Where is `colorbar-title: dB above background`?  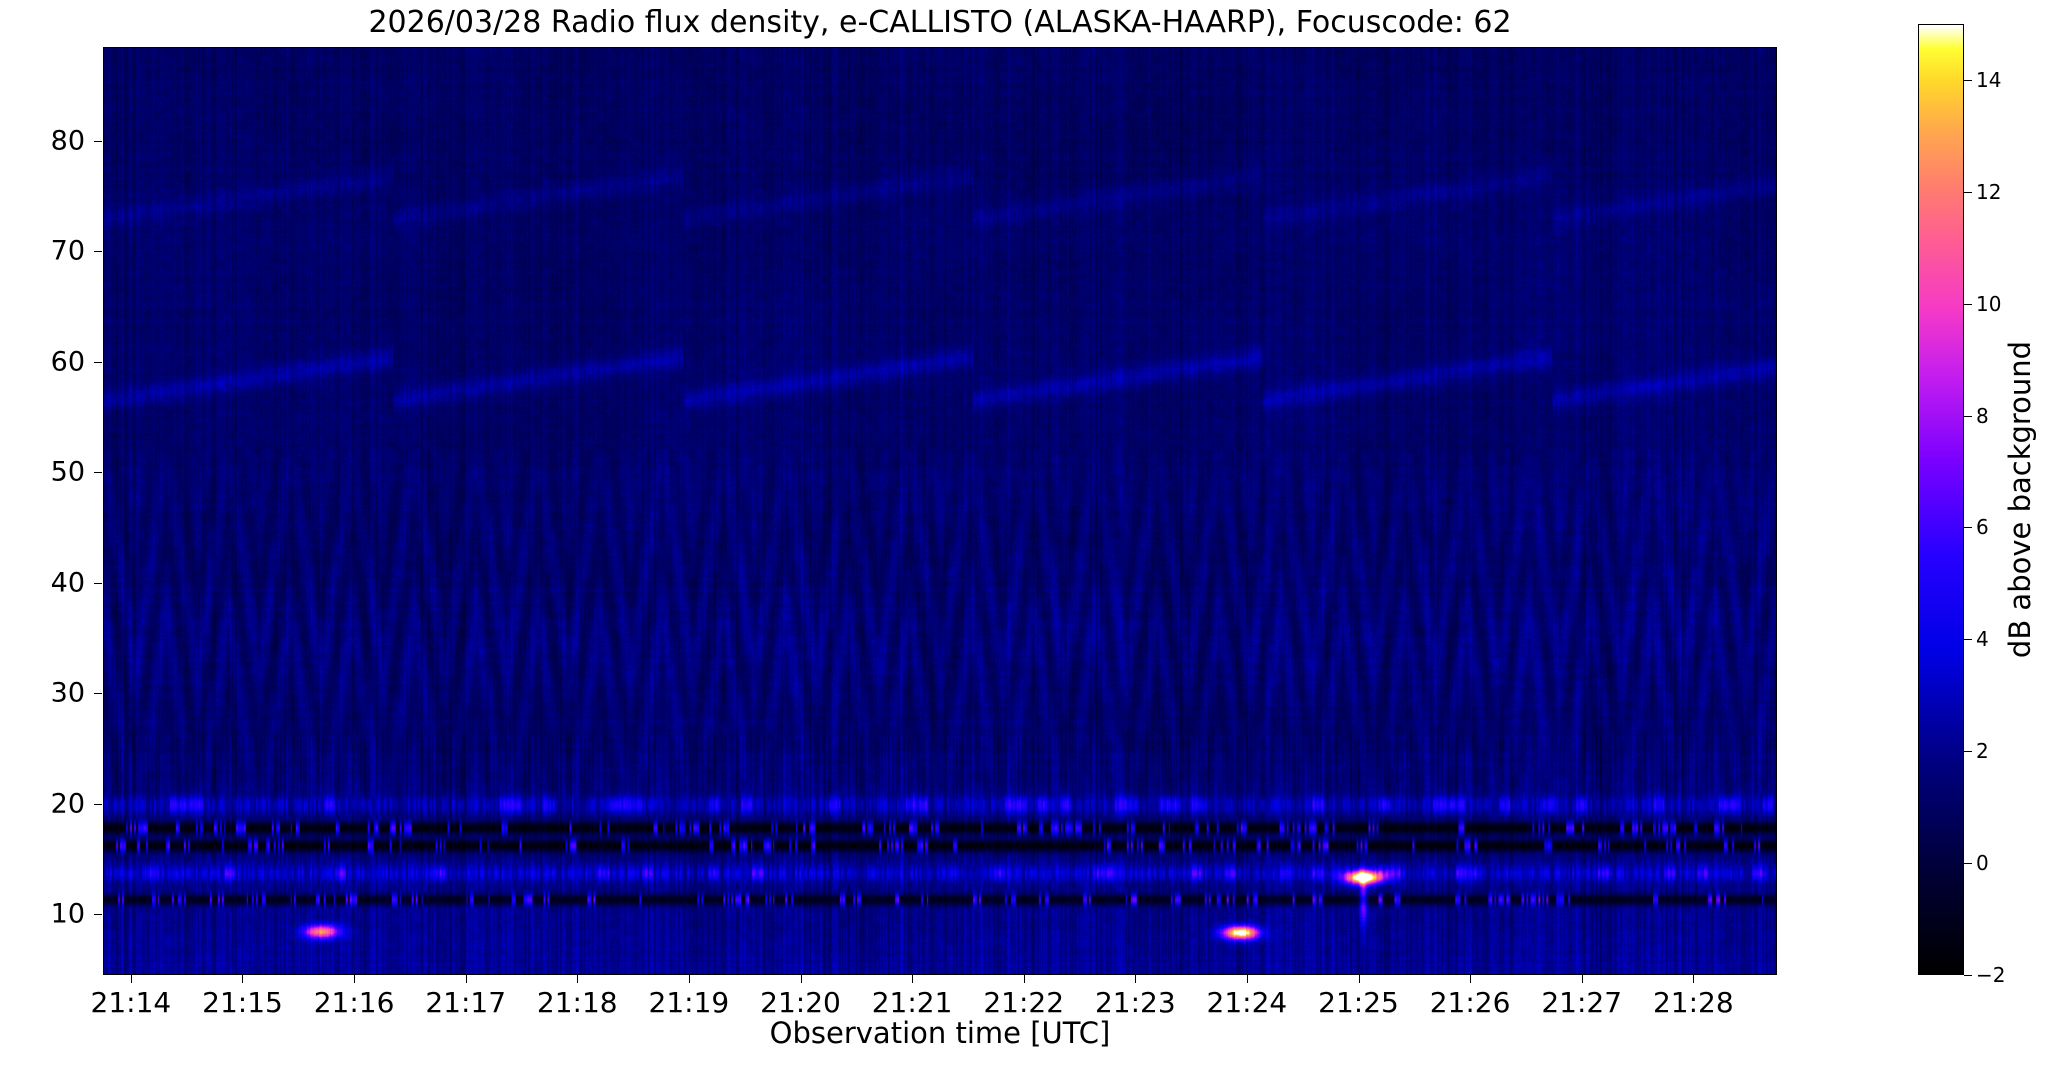
colorbar-title: dB above background is located at coordinates (2020, 499).